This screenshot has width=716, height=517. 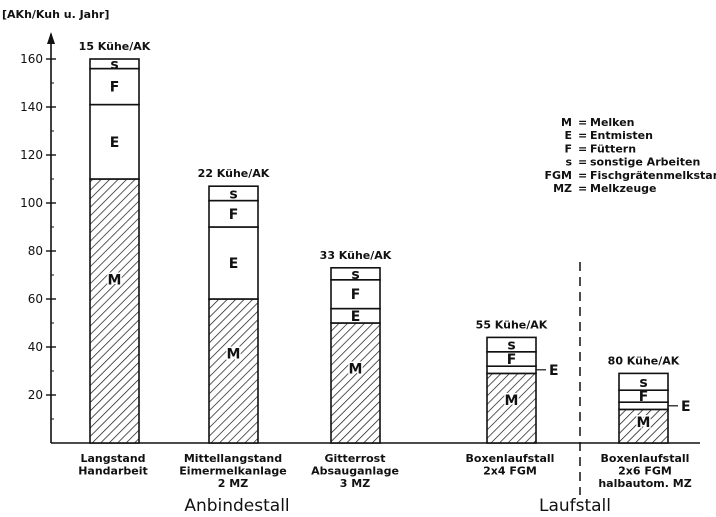 I want to click on legend-label: Entmisten, so click(x=621, y=135).